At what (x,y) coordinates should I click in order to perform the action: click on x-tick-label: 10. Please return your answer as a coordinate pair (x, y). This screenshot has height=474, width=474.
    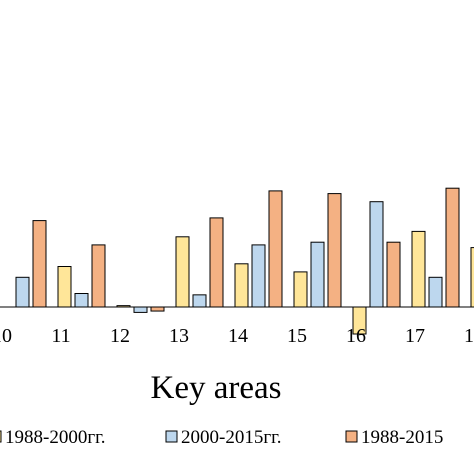
    Looking at the image, I should click on (6, 336).